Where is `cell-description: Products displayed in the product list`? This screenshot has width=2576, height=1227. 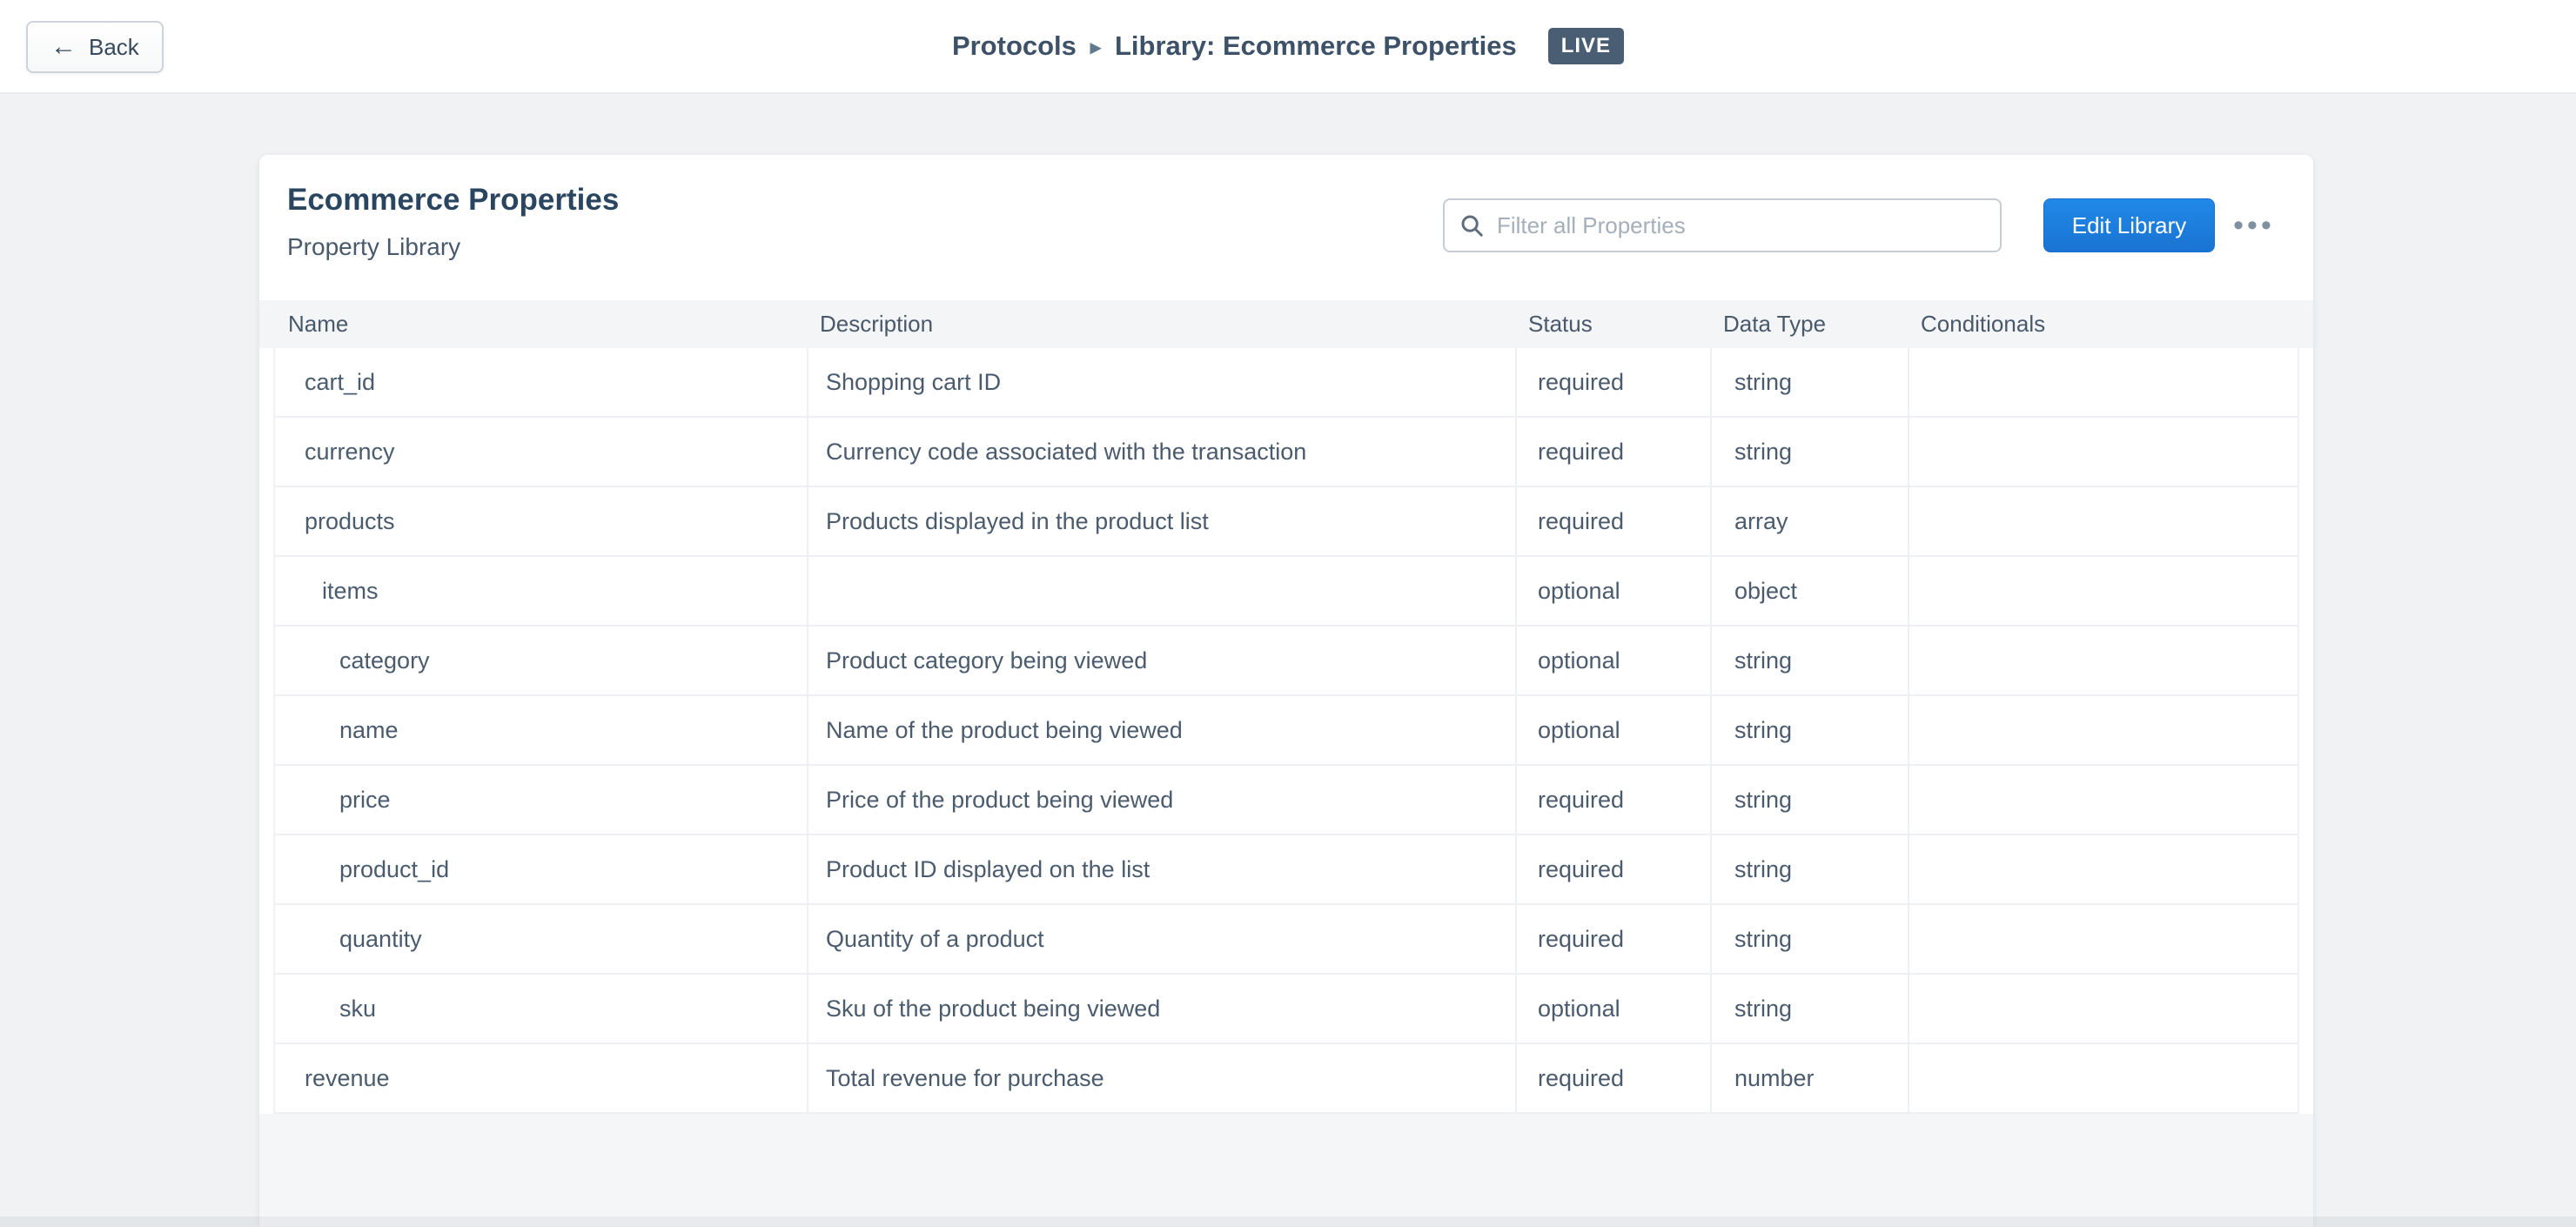 cell-description: Products displayed in the product list is located at coordinates (1161, 521).